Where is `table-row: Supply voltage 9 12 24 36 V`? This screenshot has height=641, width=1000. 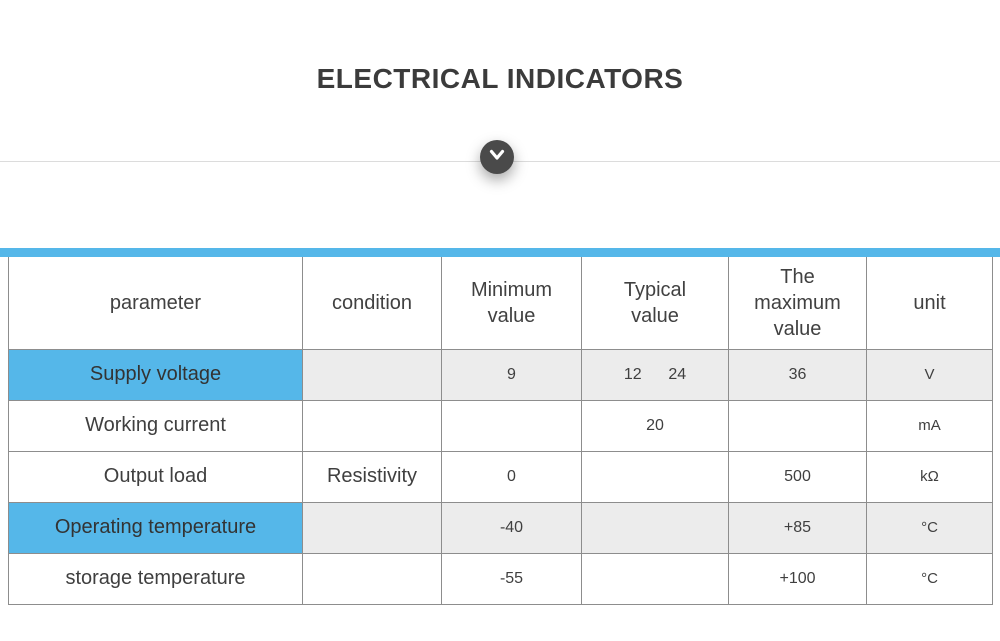
table-row: Supply voltage 9 12 24 36 V is located at coordinates (500, 374).